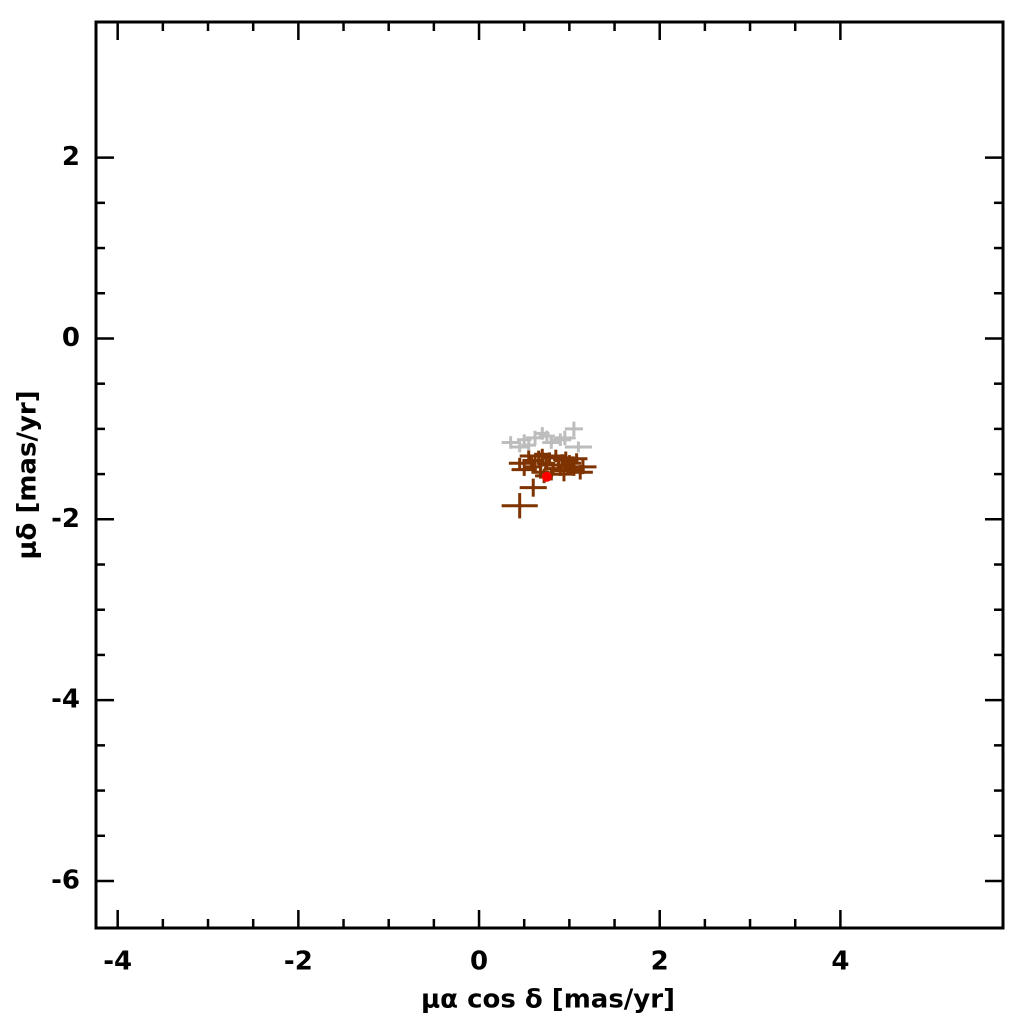 Image resolution: width=1024 pixels, height=1024 pixels. What do you see at coordinates (840, 962) in the screenshot?
I see `x-tick-label: 4` at bounding box center [840, 962].